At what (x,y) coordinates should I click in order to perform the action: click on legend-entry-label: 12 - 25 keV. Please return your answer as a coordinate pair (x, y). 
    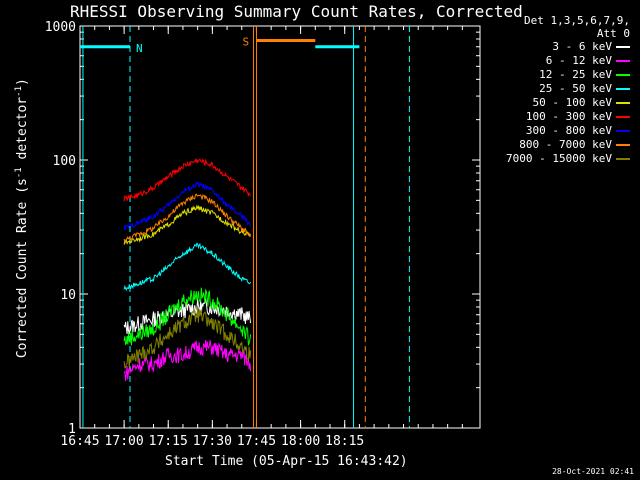
    Looking at the image, I should click on (575, 74).